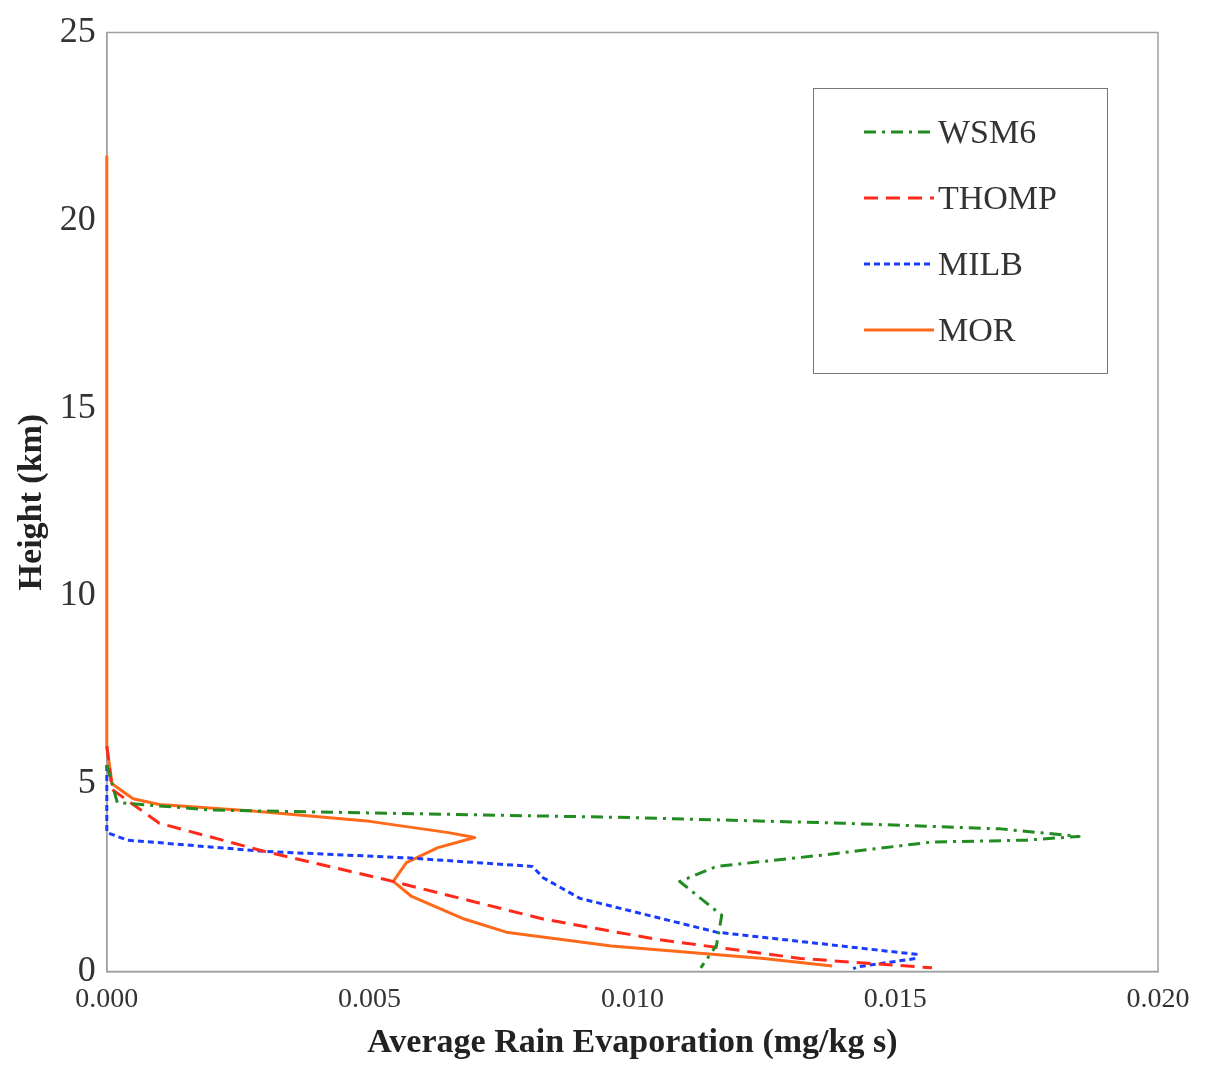  I want to click on y-tick-label: 25, so click(77, 30).